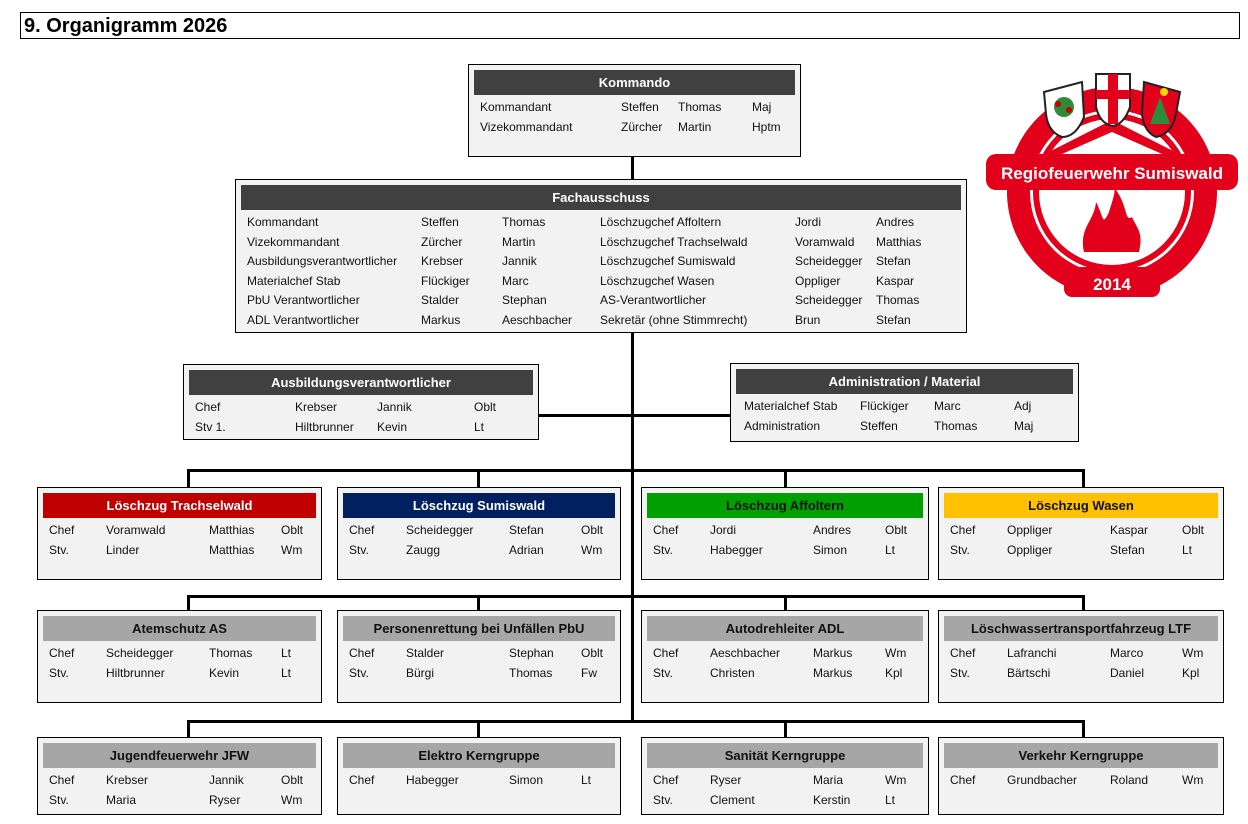  What do you see at coordinates (1024, 425) in the screenshot?
I see `member-cell: Maj` at bounding box center [1024, 425].